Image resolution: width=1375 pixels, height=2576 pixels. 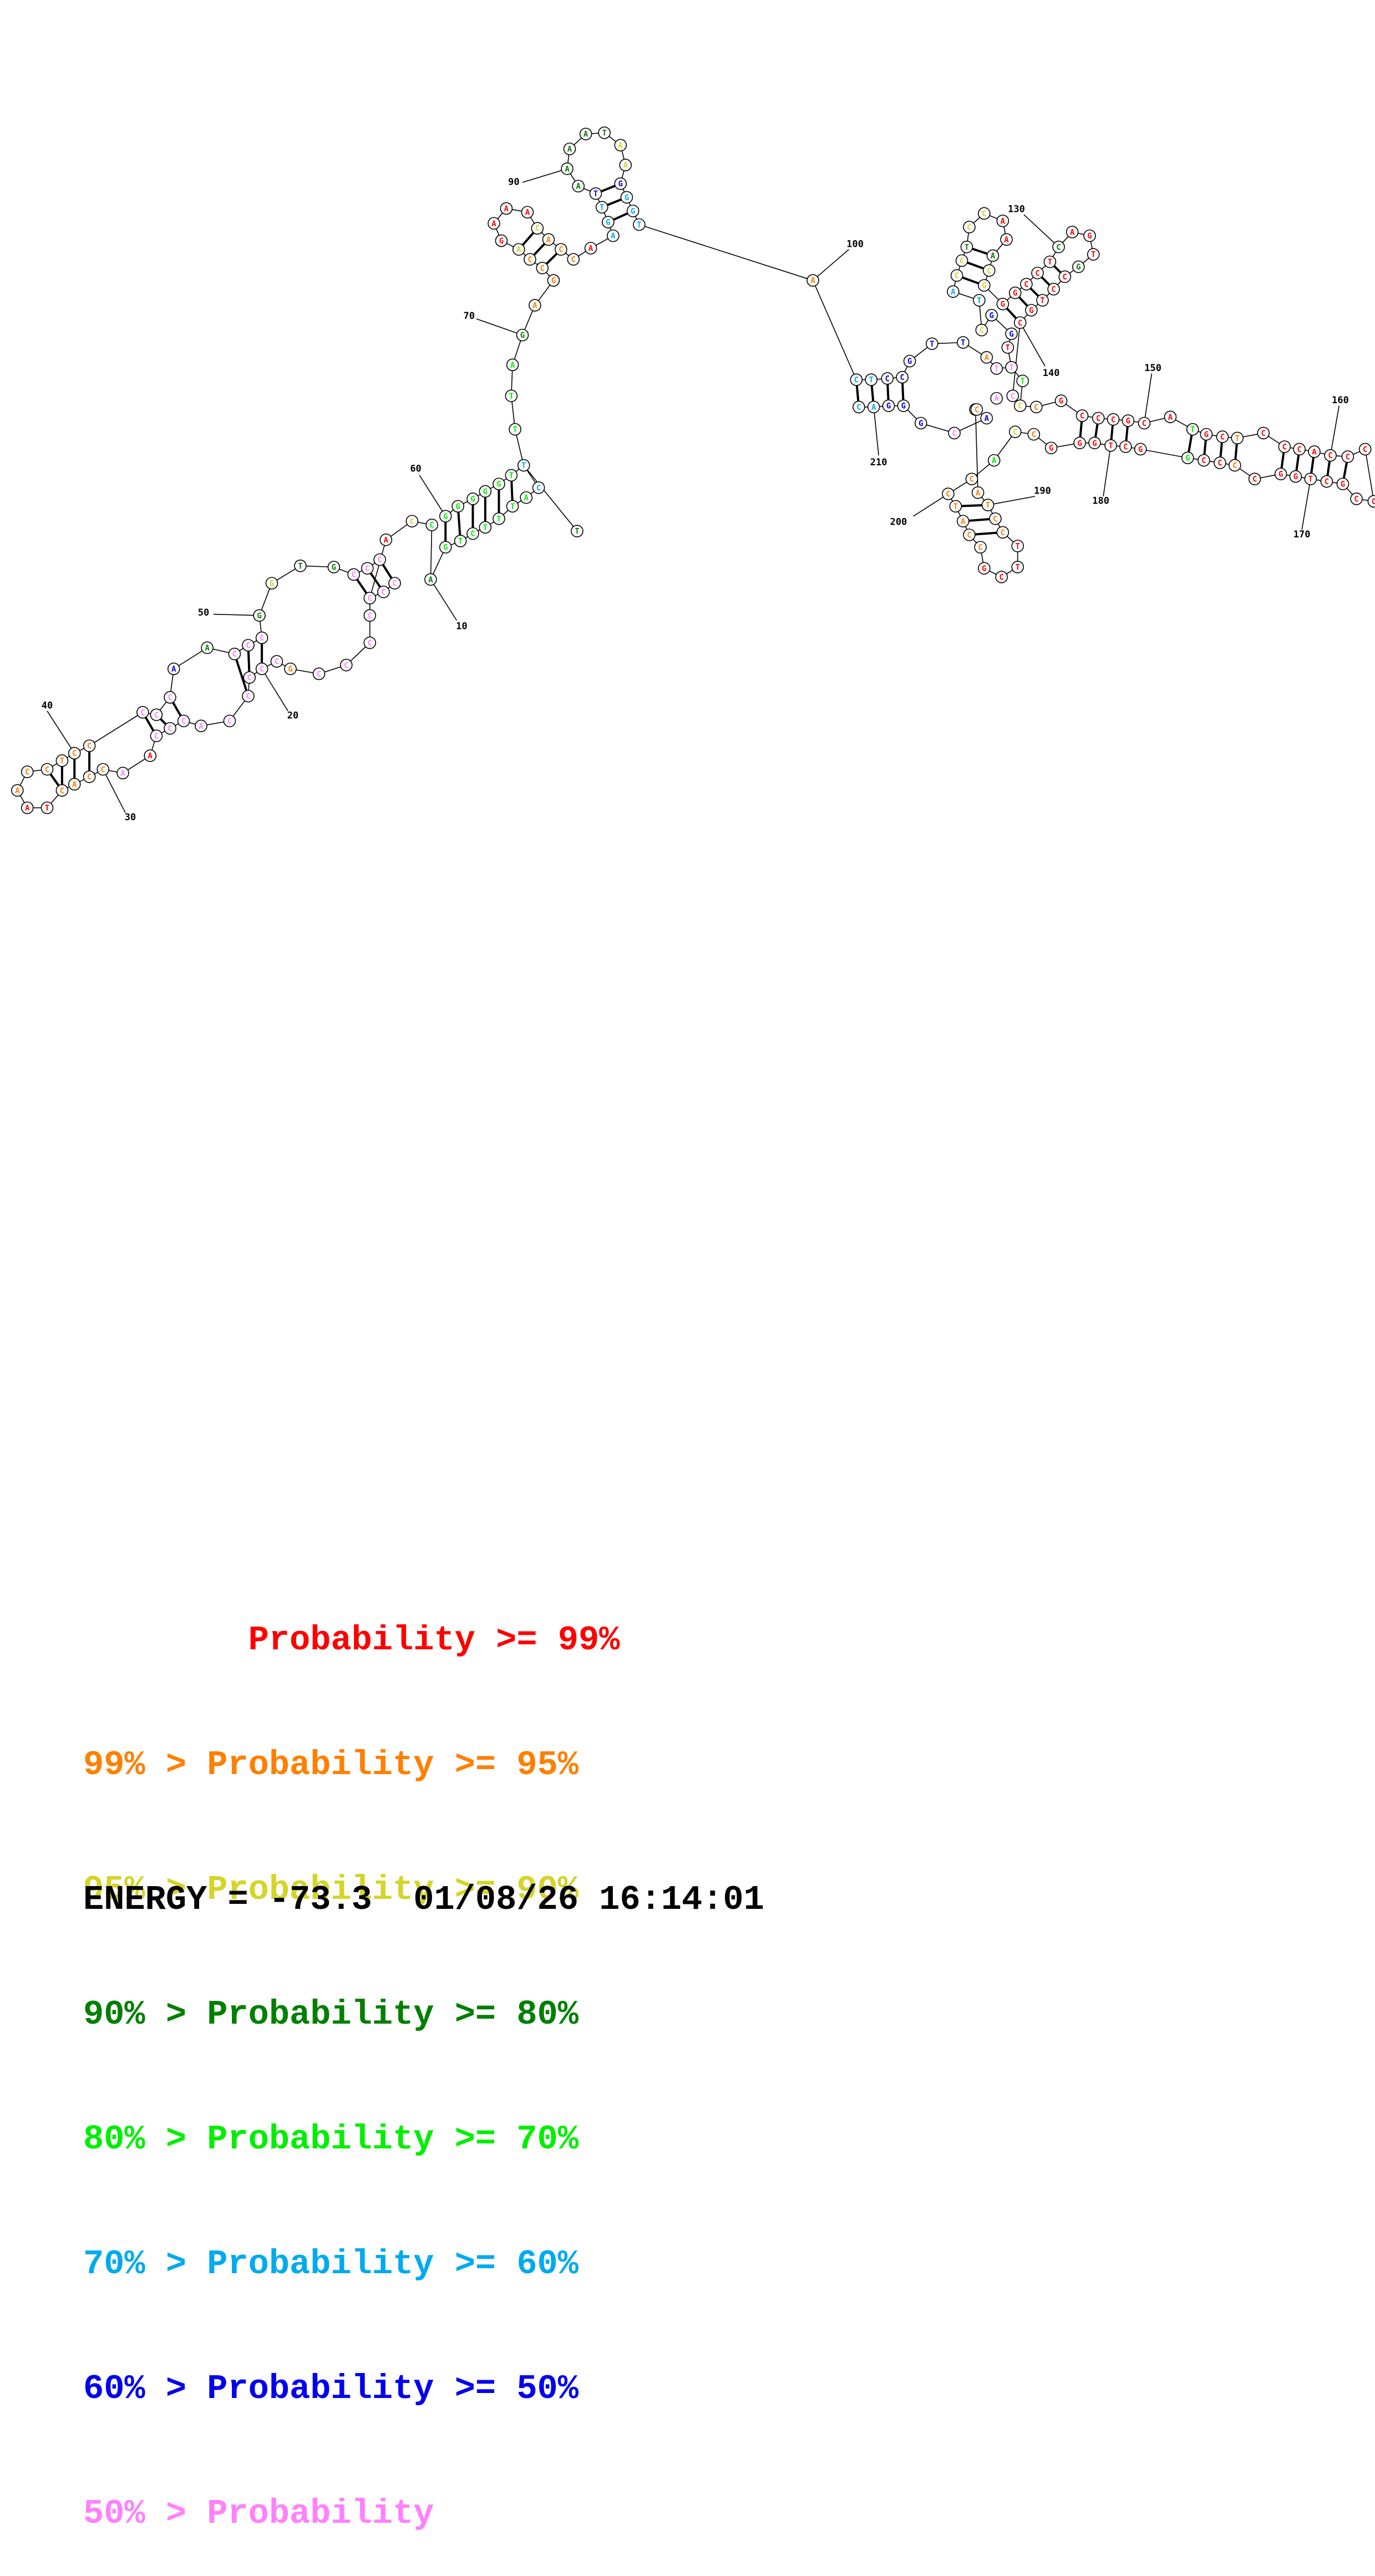 I want to click on position-label: 50, so click(x=203, y=612).